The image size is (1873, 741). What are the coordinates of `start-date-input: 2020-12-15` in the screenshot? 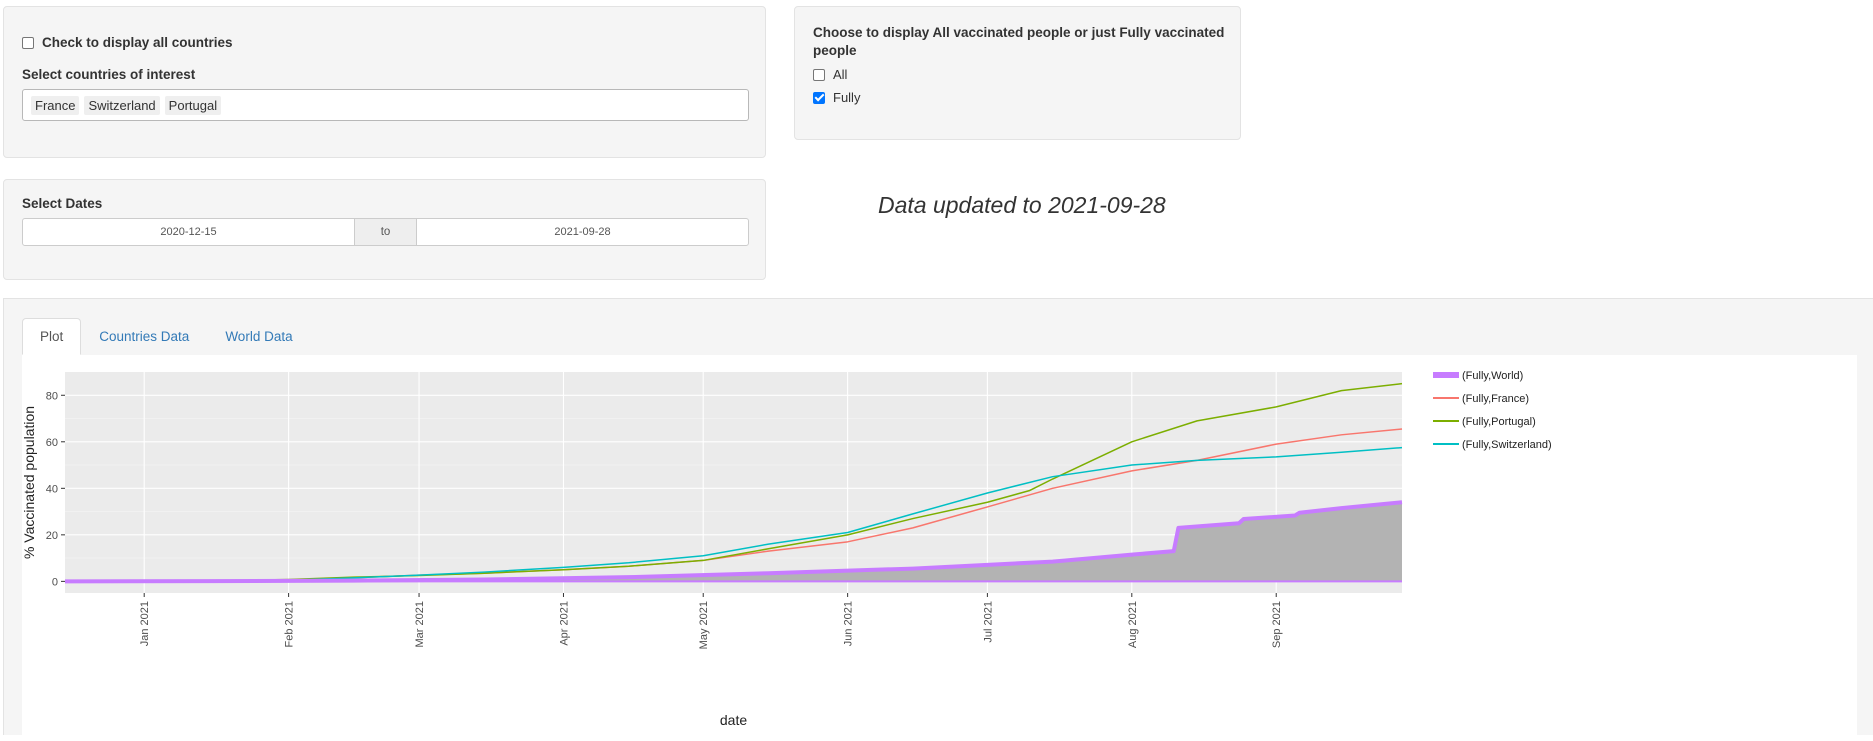 It's located at (188, 232).